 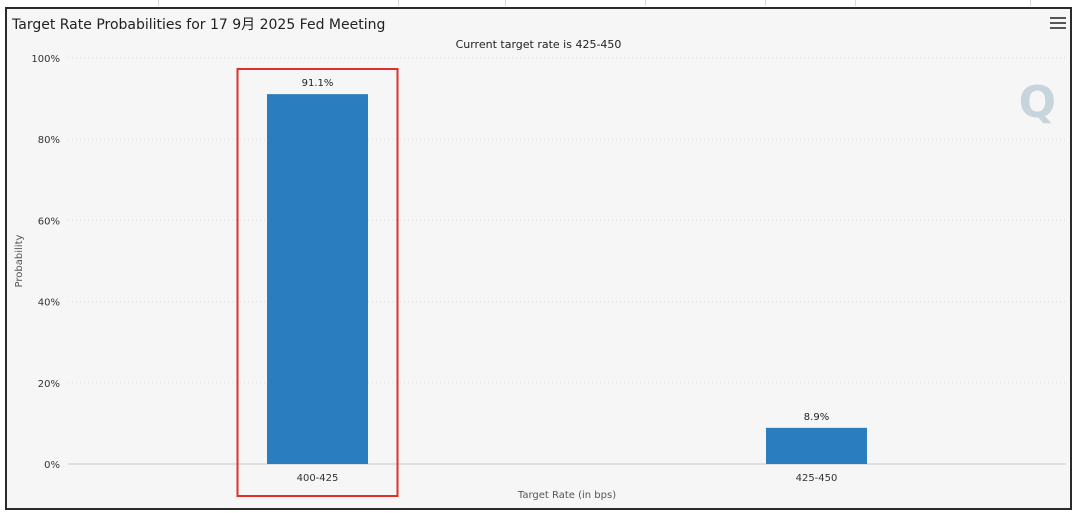 What do you see at coordinates (538, 44) in the screenshot?
I see `chart-subtitle: Current target rate is 425-450` at bounding box center [538, 44].